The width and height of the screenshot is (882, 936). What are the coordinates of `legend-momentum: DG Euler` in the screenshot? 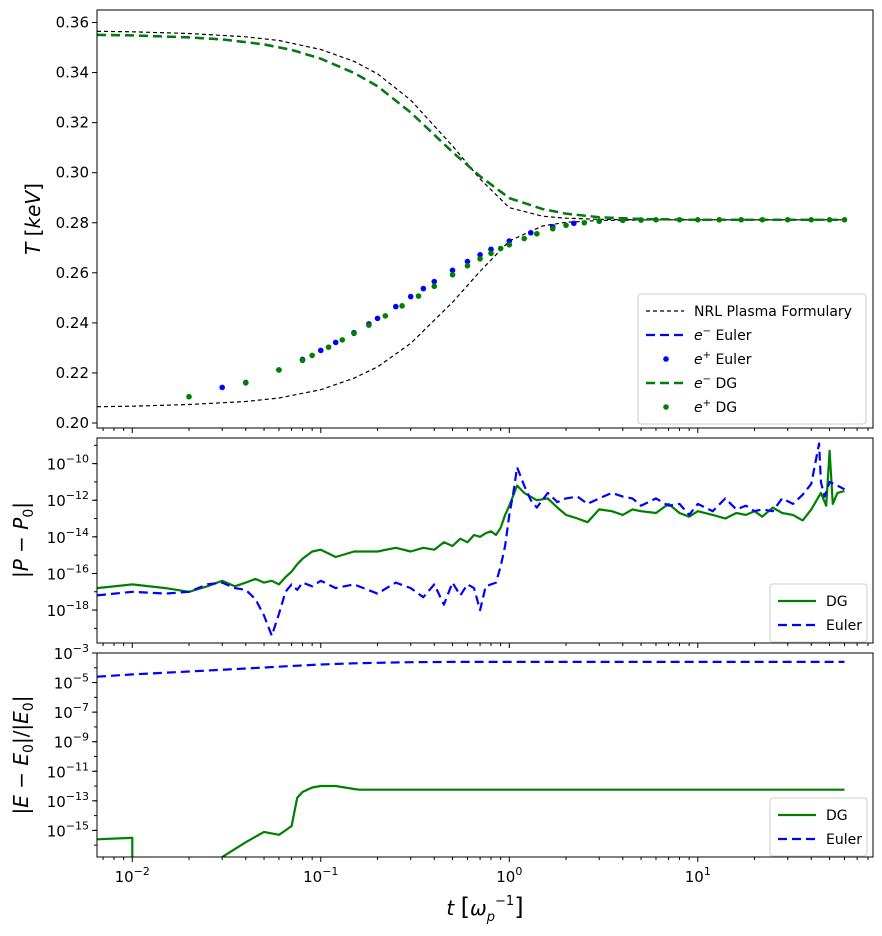 It's located at (818, 613).